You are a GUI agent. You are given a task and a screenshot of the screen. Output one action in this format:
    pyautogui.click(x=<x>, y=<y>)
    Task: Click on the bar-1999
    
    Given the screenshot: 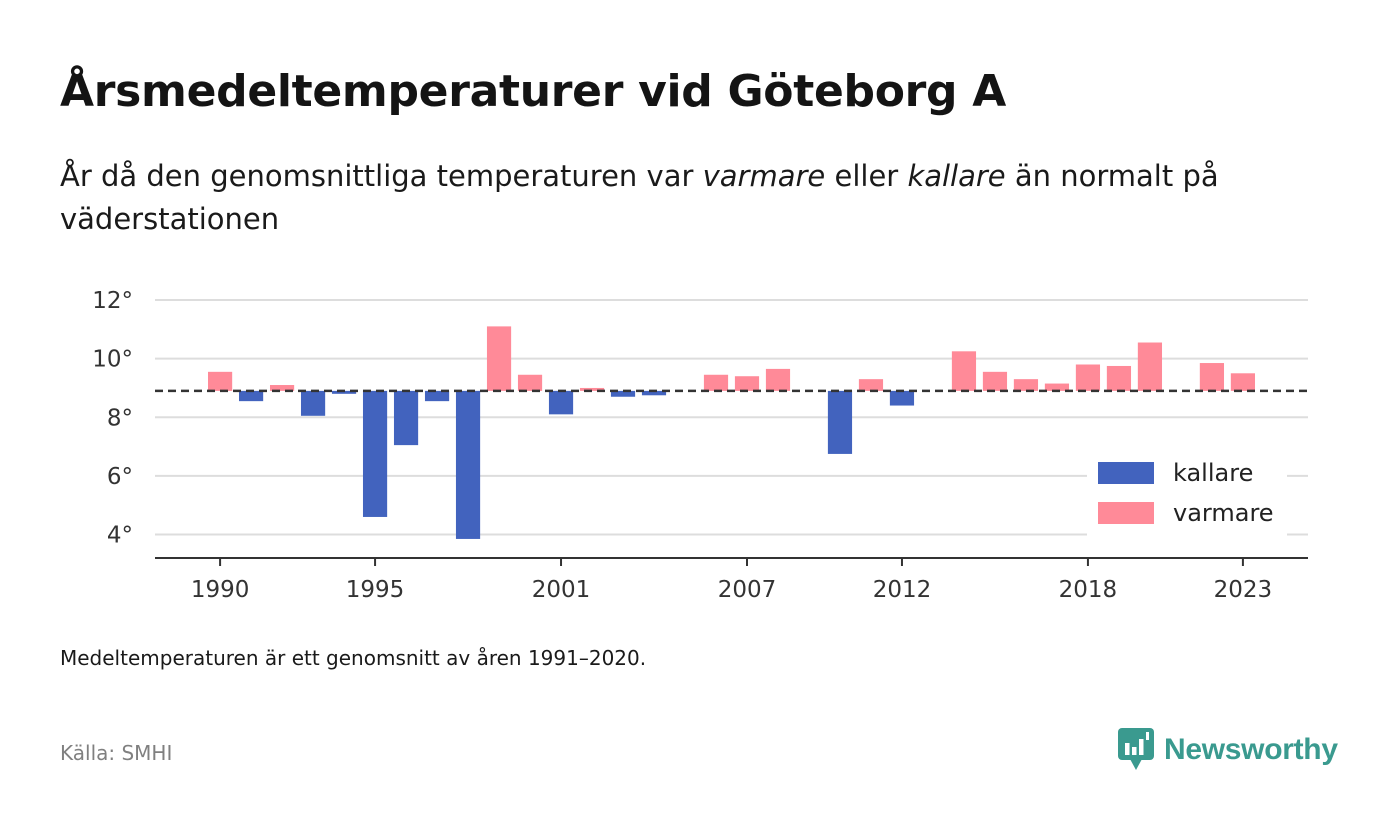 What is the action you would take?
    pyautogui.click(x=499, y=358)
    